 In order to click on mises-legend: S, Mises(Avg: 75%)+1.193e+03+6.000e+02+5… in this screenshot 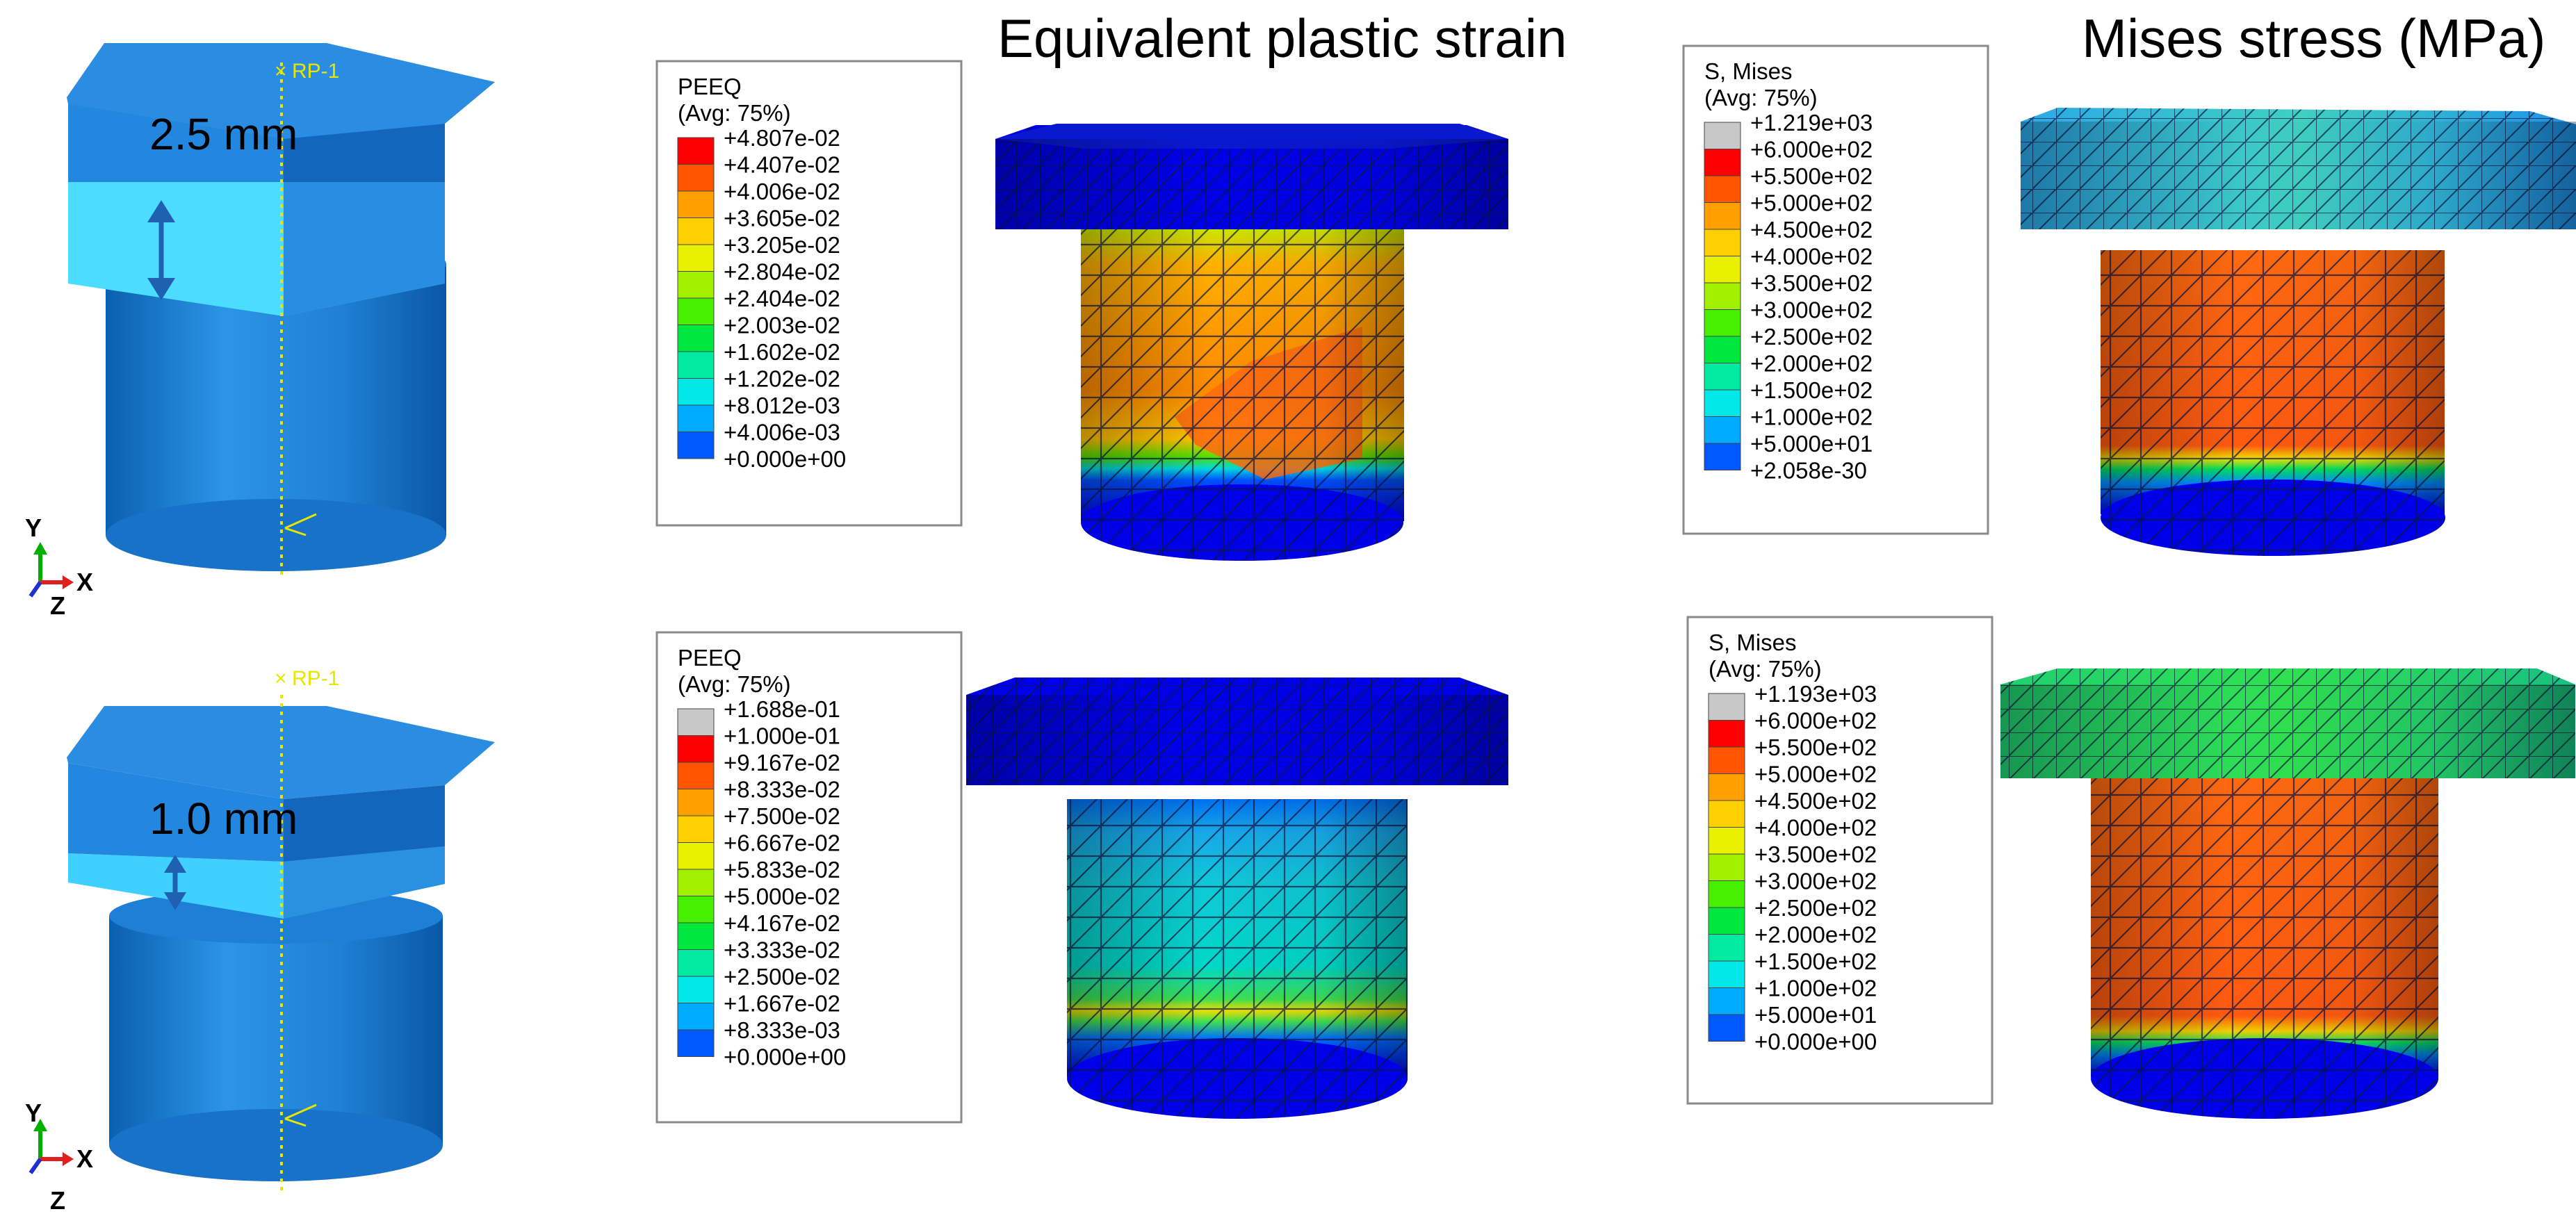, I will do `click(1840, 861)`.